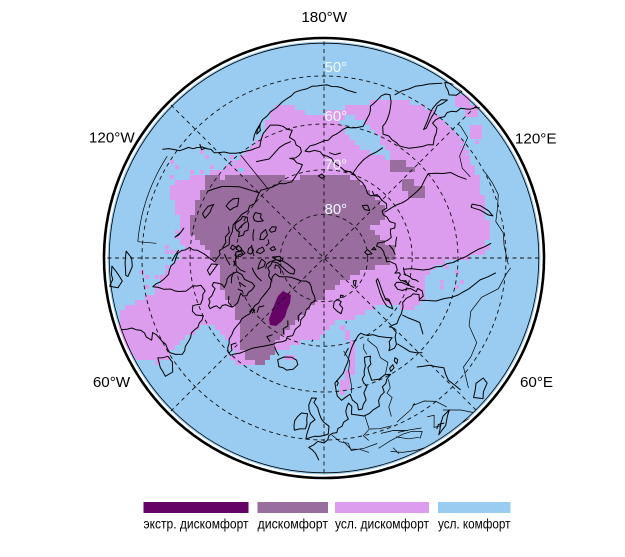  What do you see at coordinates (324, 17) in the screenshot?
I see `svg-text: 180°W` at bounding box center [324, 17].